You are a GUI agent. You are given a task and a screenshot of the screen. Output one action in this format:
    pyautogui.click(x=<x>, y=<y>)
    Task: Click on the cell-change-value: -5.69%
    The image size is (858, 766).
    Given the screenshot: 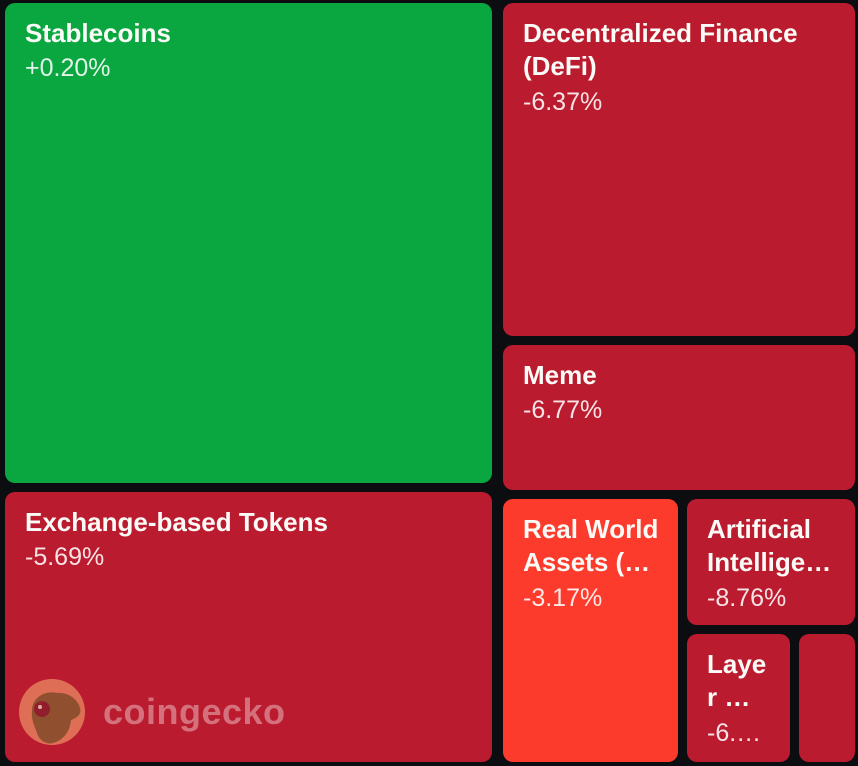 What is the action you would take?
    pyautogui.click(x=65, y=557)
    